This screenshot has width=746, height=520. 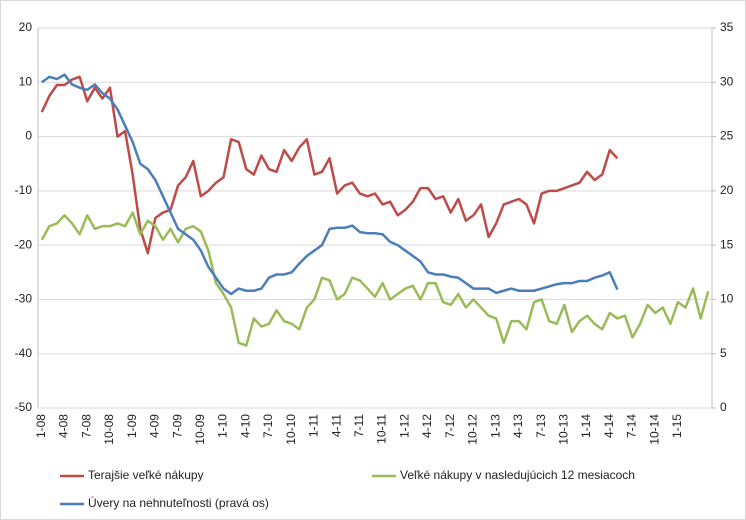 I want to click on x-tick-label: 4-12, so click(x=427, y=426).